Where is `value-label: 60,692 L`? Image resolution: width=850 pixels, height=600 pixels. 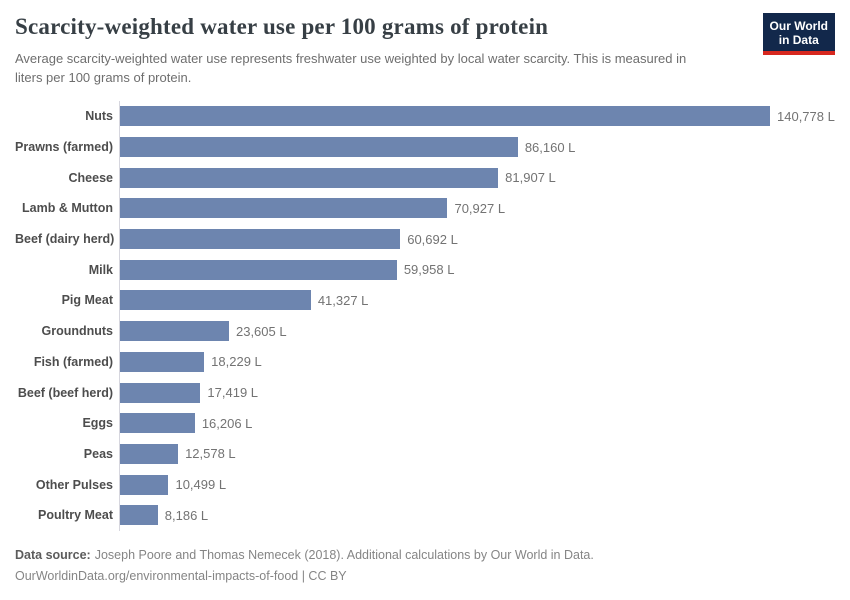
value-label: 60,692 L is located at coordinates (432, 239).